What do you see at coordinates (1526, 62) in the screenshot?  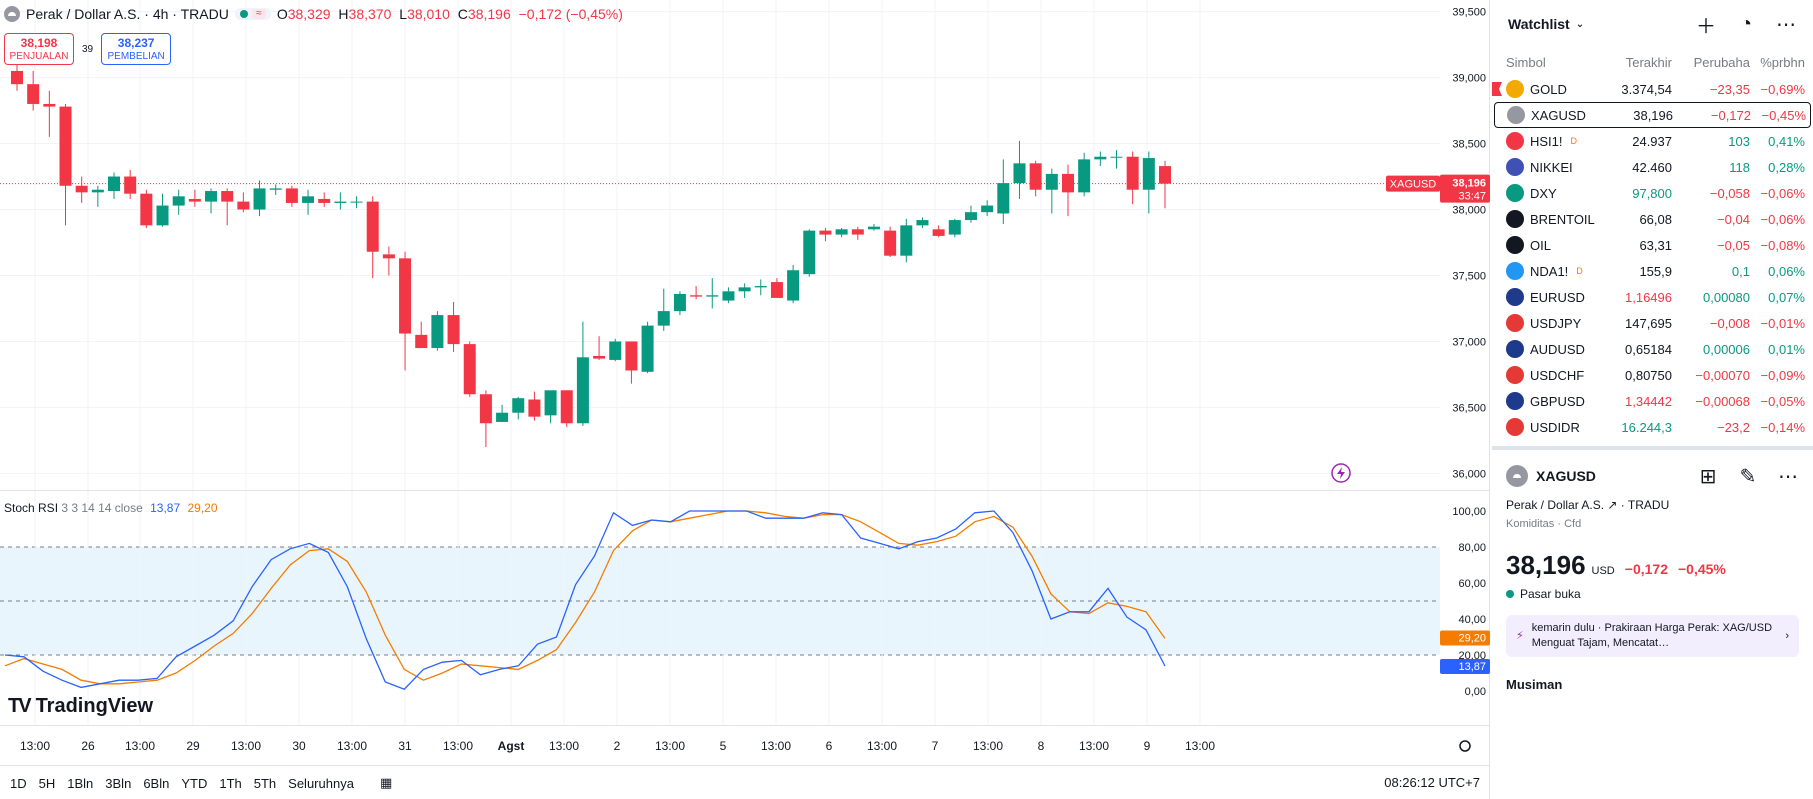 I see `col-symbol: Simbol` at bounding box center [1526, 62].